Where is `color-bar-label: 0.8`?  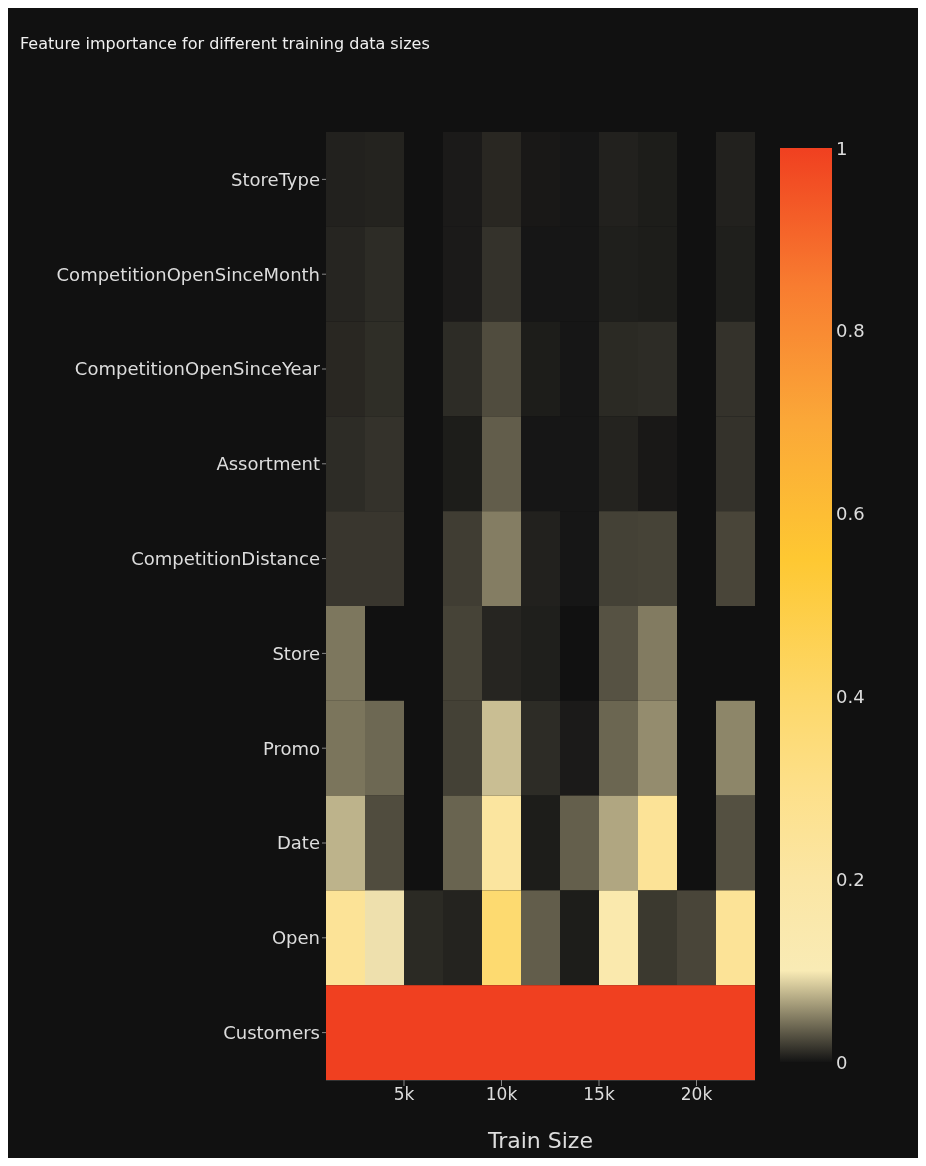
color-bar-label: 0.8 is located at coordinates (850, 331).